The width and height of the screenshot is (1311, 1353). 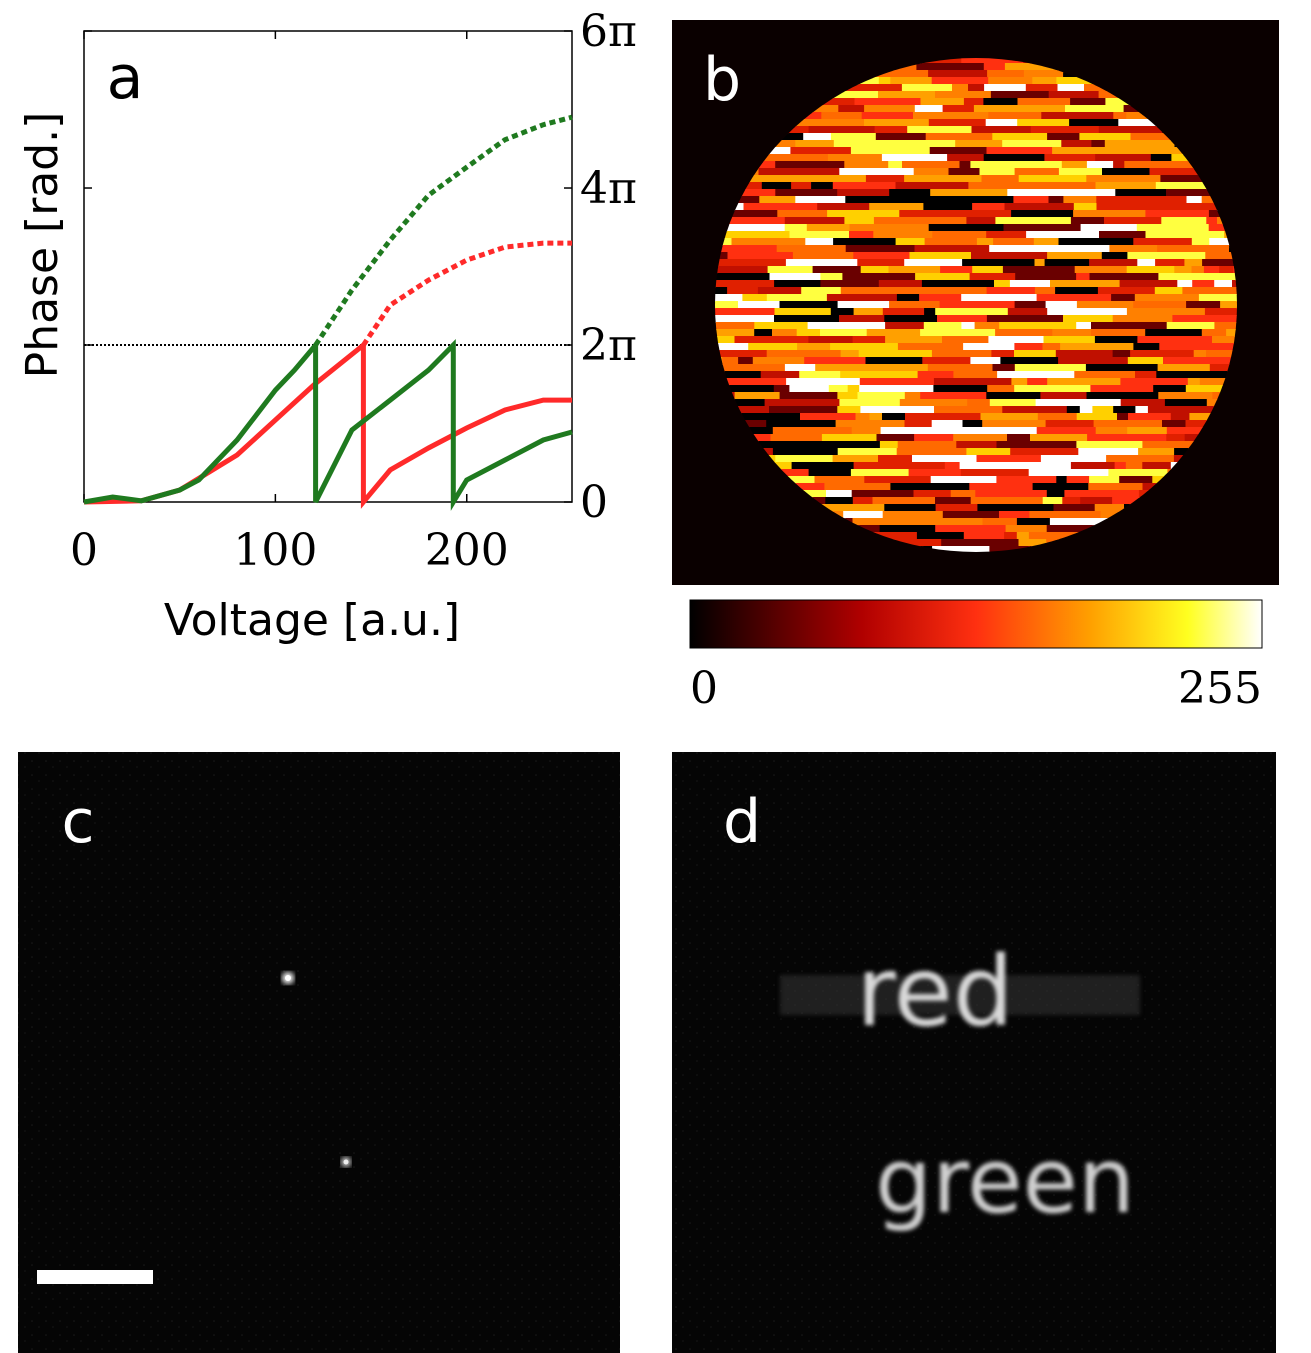 I want to click on phase-curve, so click(x=466, y=293).